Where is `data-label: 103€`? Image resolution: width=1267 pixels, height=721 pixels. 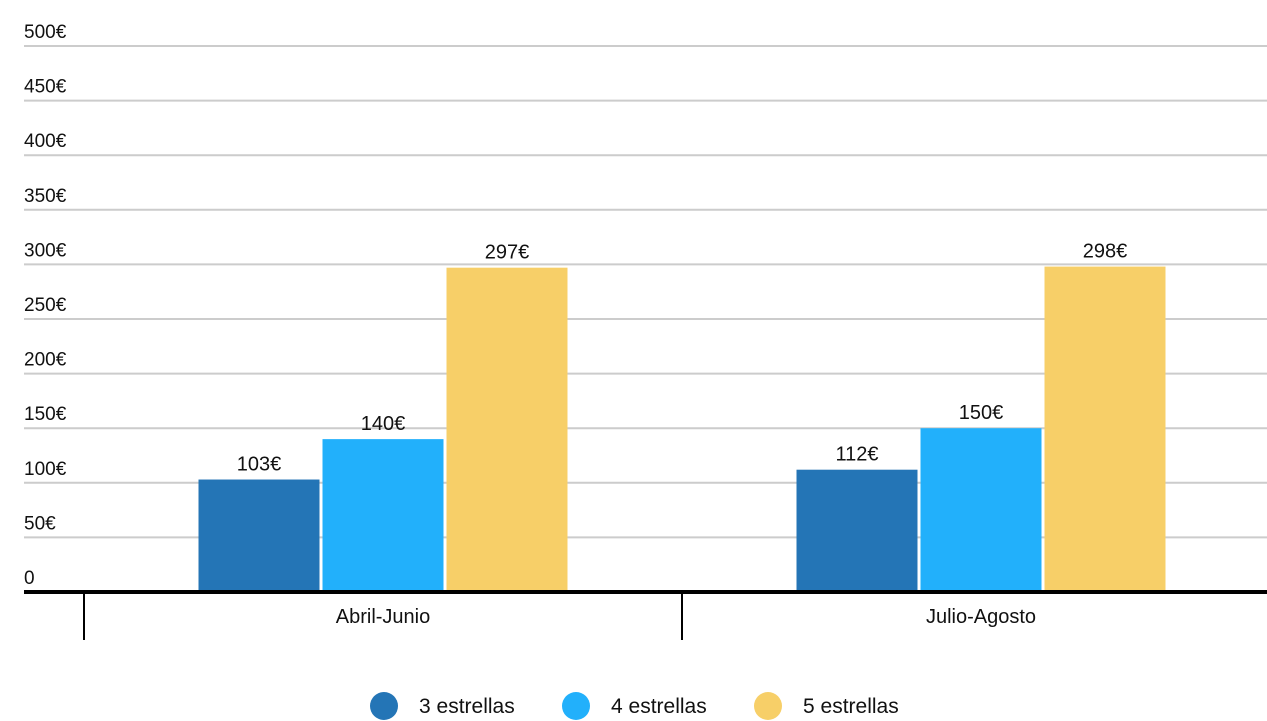
data-label: 103€ is located at coordinates (259, 465).